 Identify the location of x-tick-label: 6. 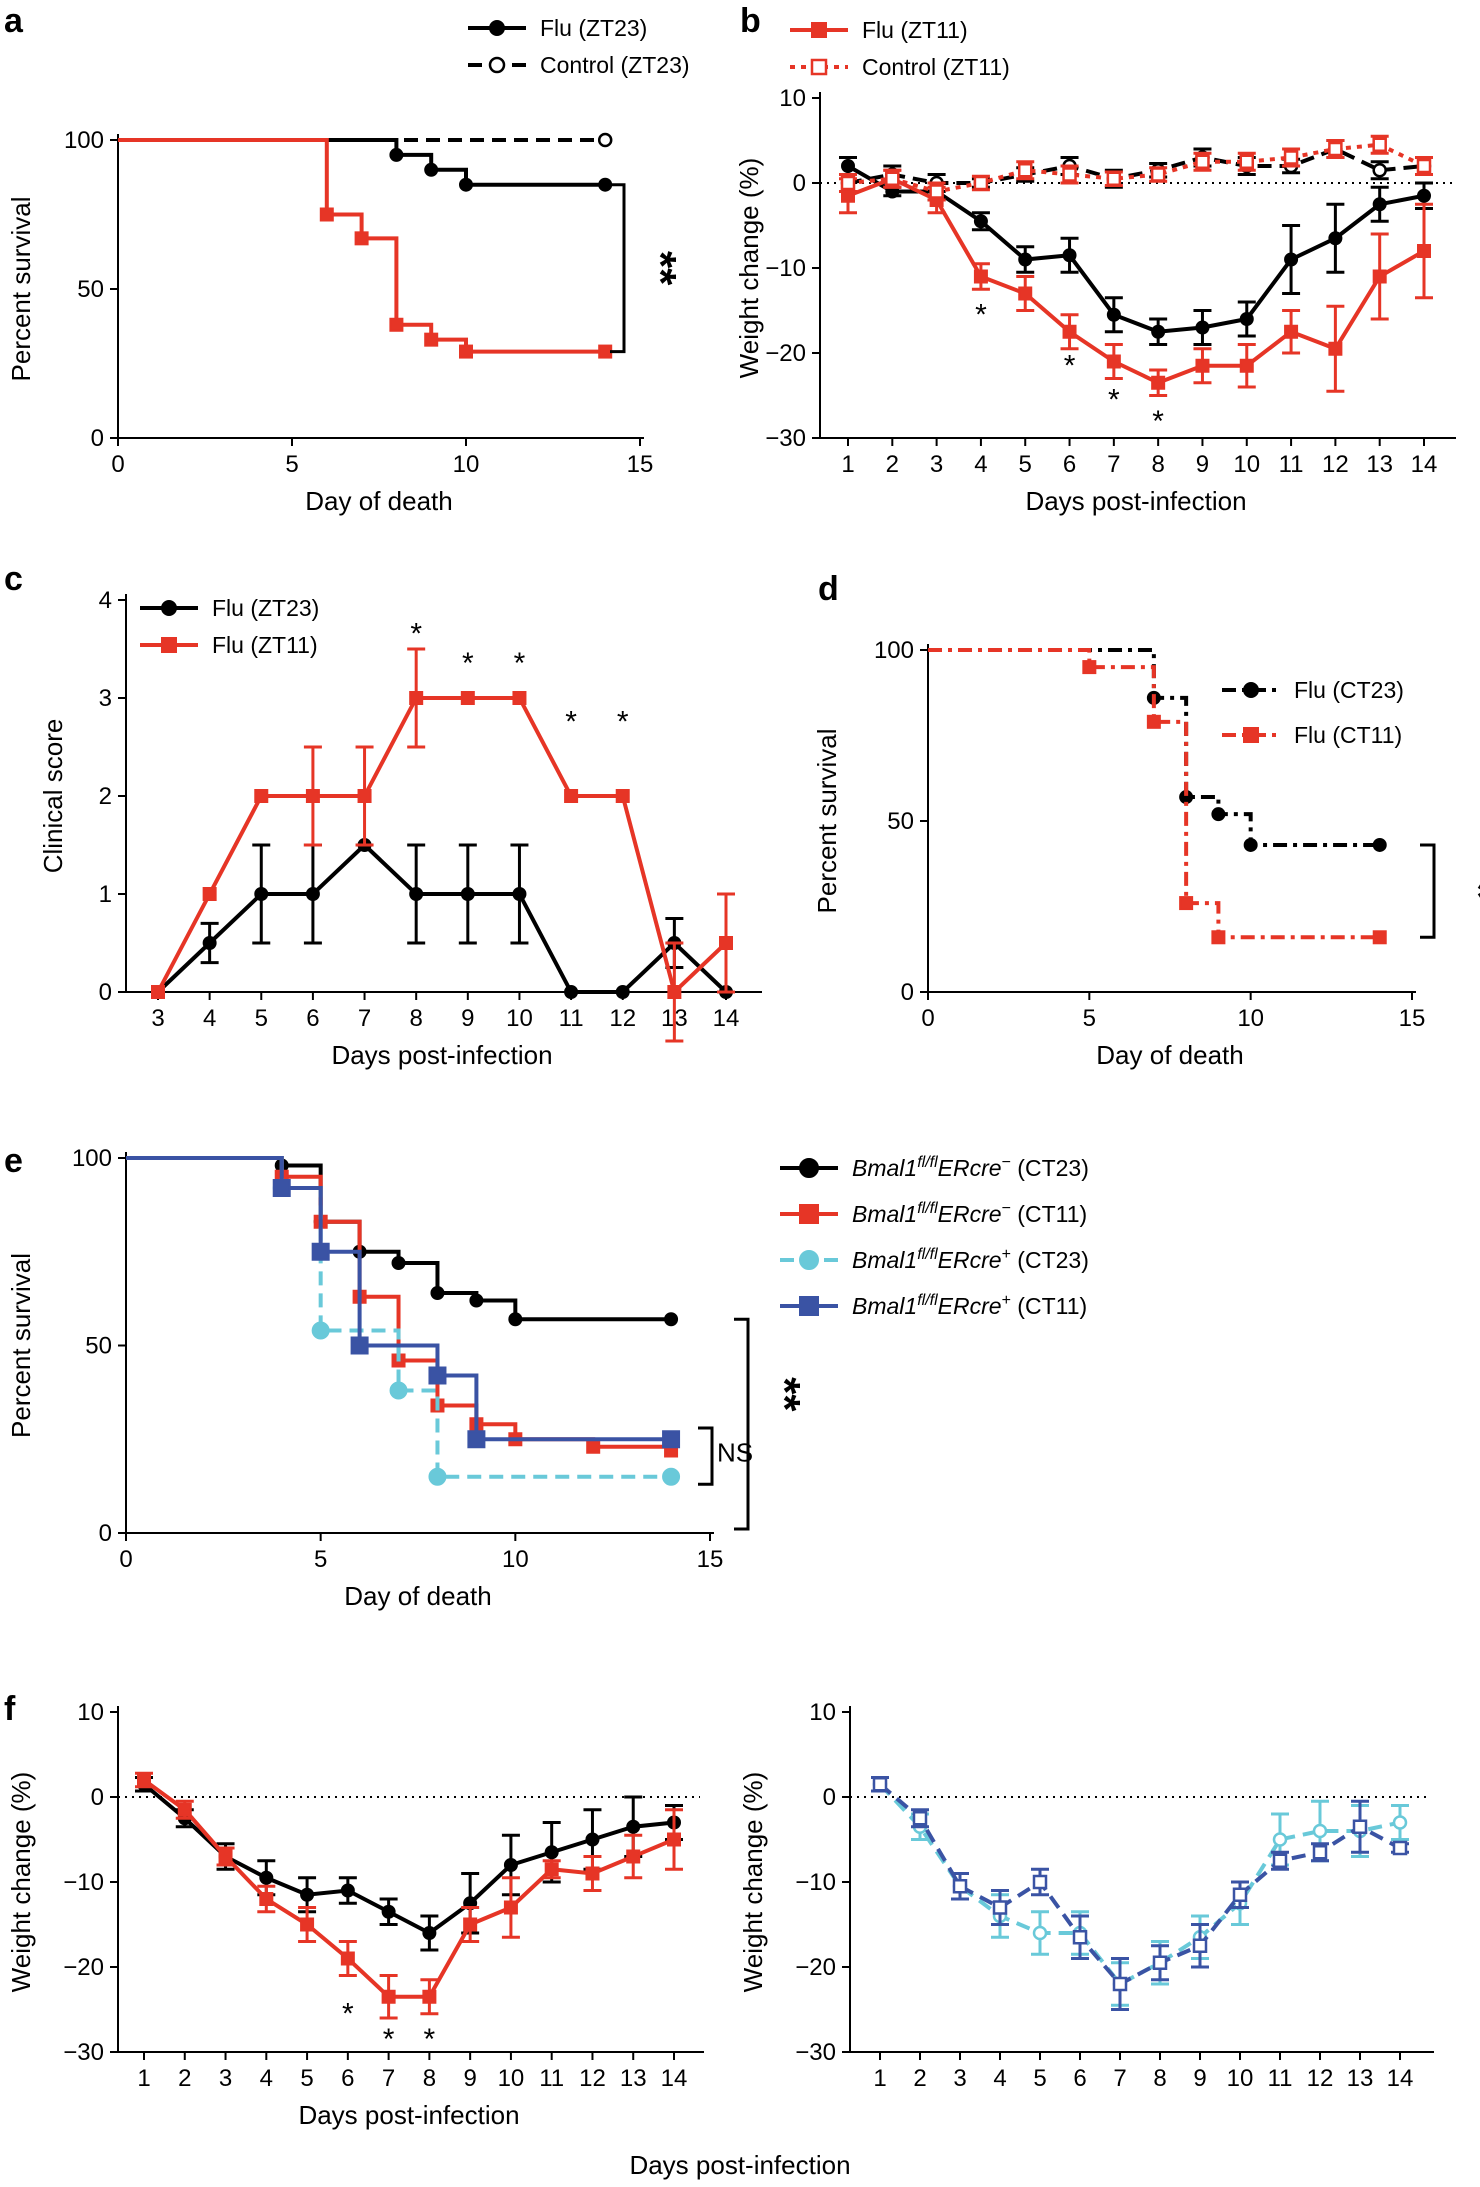
(347, 2078).